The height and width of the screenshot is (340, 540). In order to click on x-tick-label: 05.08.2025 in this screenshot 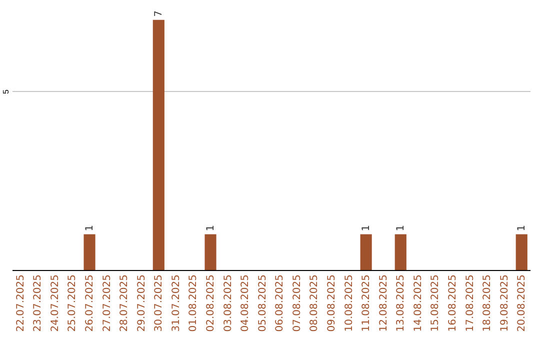, I will do `click(262, 303)`.